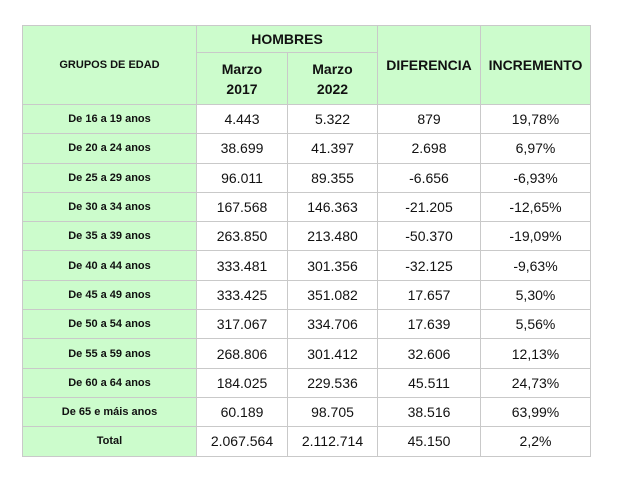 This screenshot has height=492, width=630. What do you see at coordinates (242, 441) in the screenshot?
I see `cell: 2.067.564` at bounding box center [242, 441].